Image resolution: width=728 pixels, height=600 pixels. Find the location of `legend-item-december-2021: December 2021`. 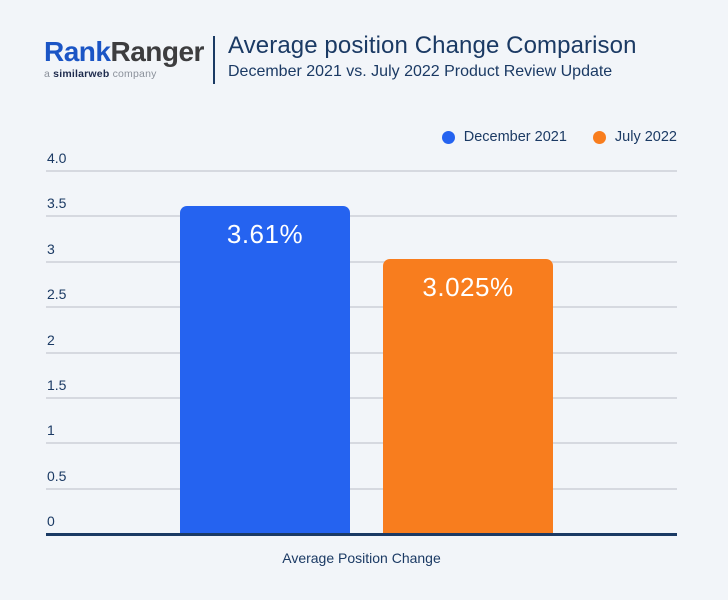

legend-item-december-2021: December 2021 is located at coordinates (504, 137).